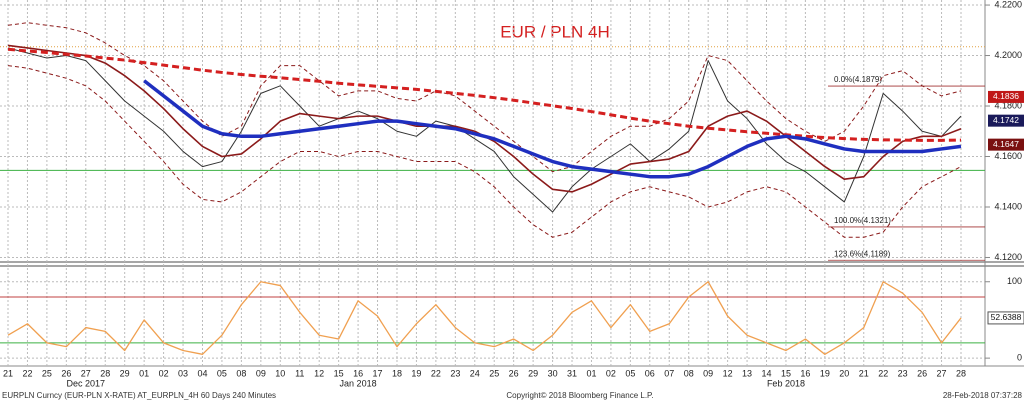 The width and height of the screenshot is (1024, 401). What do you see at coordinates (650, 373) in the screenshot?
I see `x-tick-label: 06` at bounding box center [650, 373].